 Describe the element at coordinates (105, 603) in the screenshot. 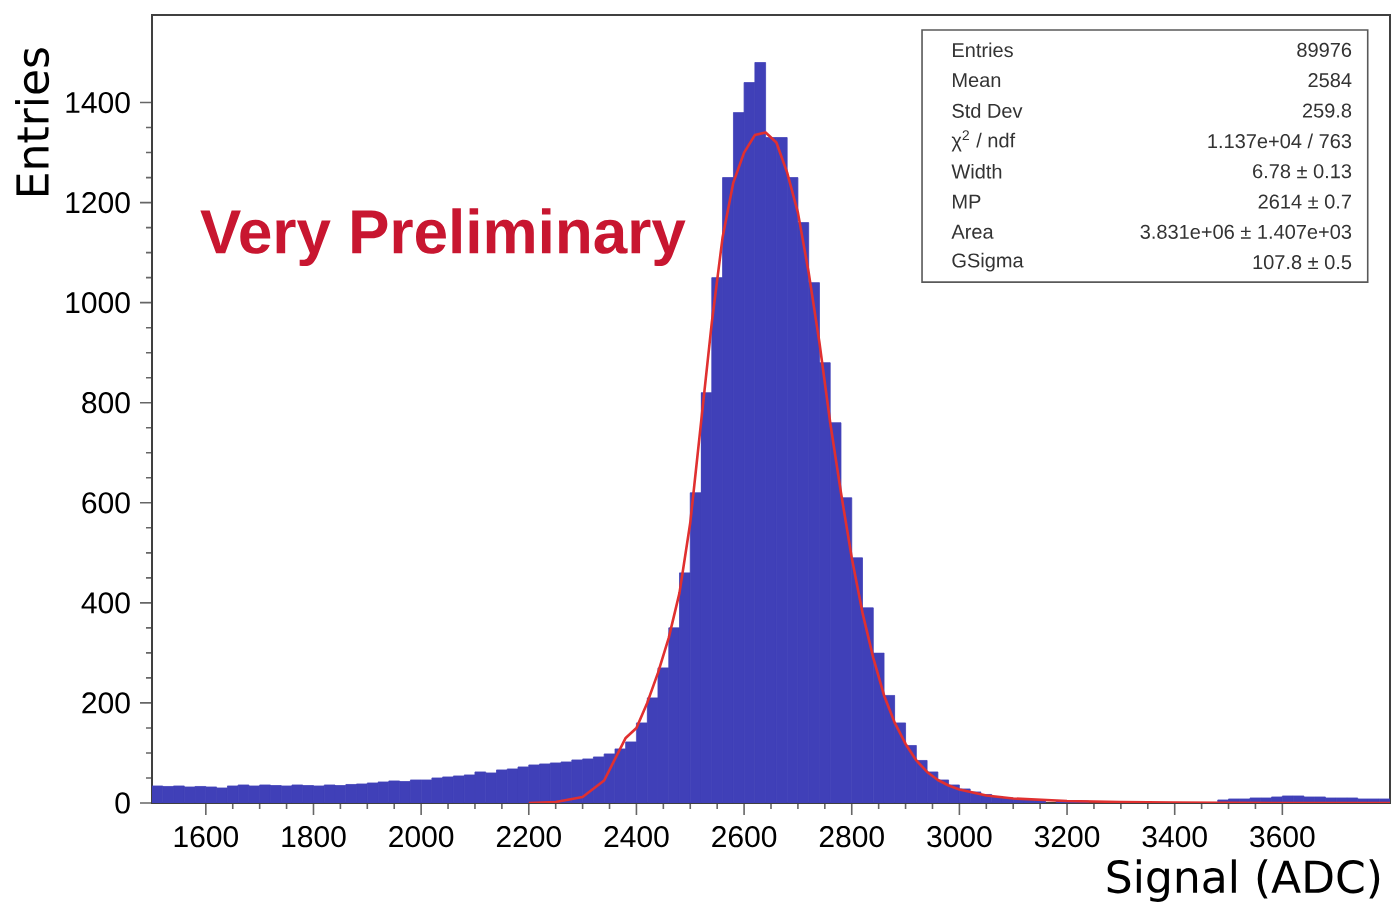

I see `y-tick-label: 400` at that location.